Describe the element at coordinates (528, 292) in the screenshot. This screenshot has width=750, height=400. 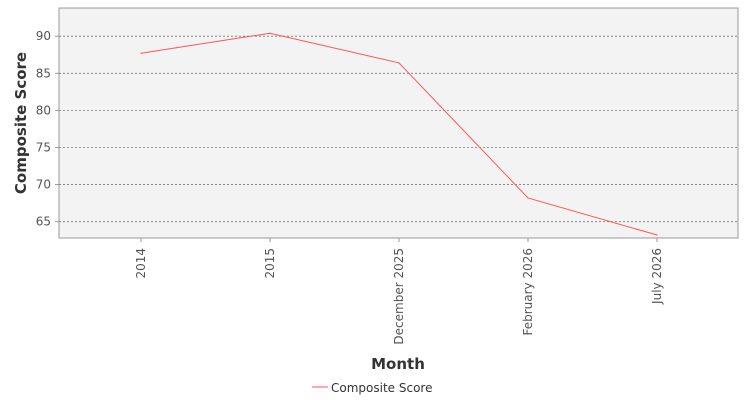
I see `x-tick-label: February 2026` at that location.